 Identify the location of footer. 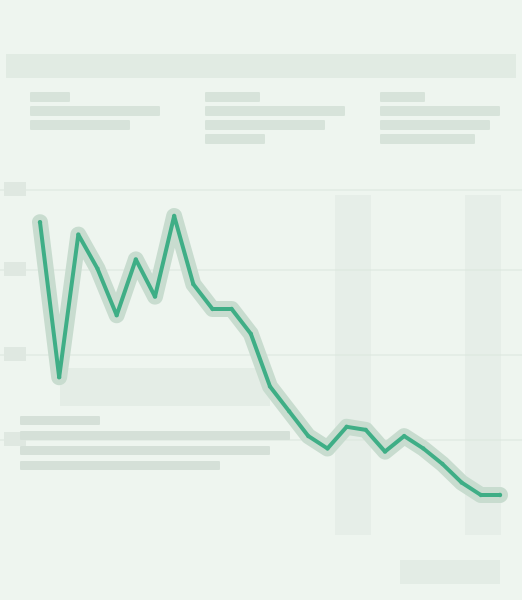
(70, 534).